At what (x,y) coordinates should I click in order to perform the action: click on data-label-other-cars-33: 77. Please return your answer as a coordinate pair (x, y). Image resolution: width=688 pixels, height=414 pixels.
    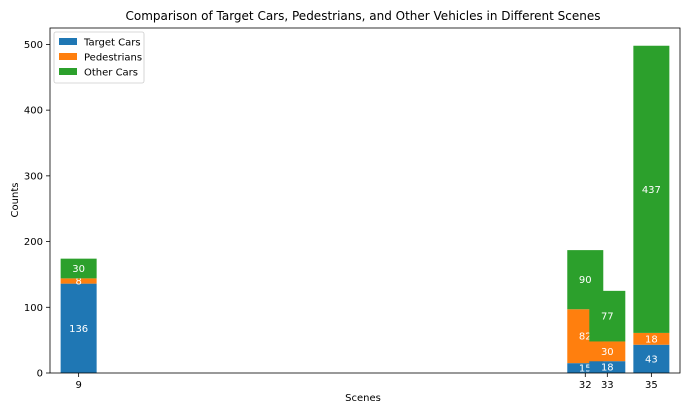
    Looking at the image, I should click on (607, 317).